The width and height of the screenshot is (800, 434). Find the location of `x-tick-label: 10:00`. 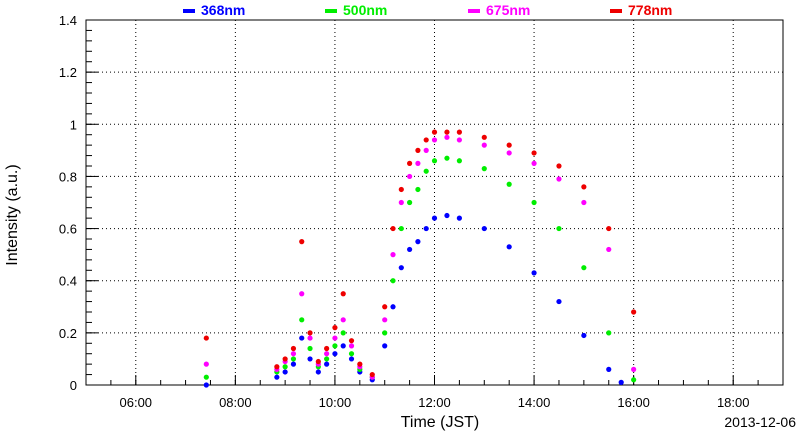

x-tick-label: 10:00 is located at coordinates (335, 402).